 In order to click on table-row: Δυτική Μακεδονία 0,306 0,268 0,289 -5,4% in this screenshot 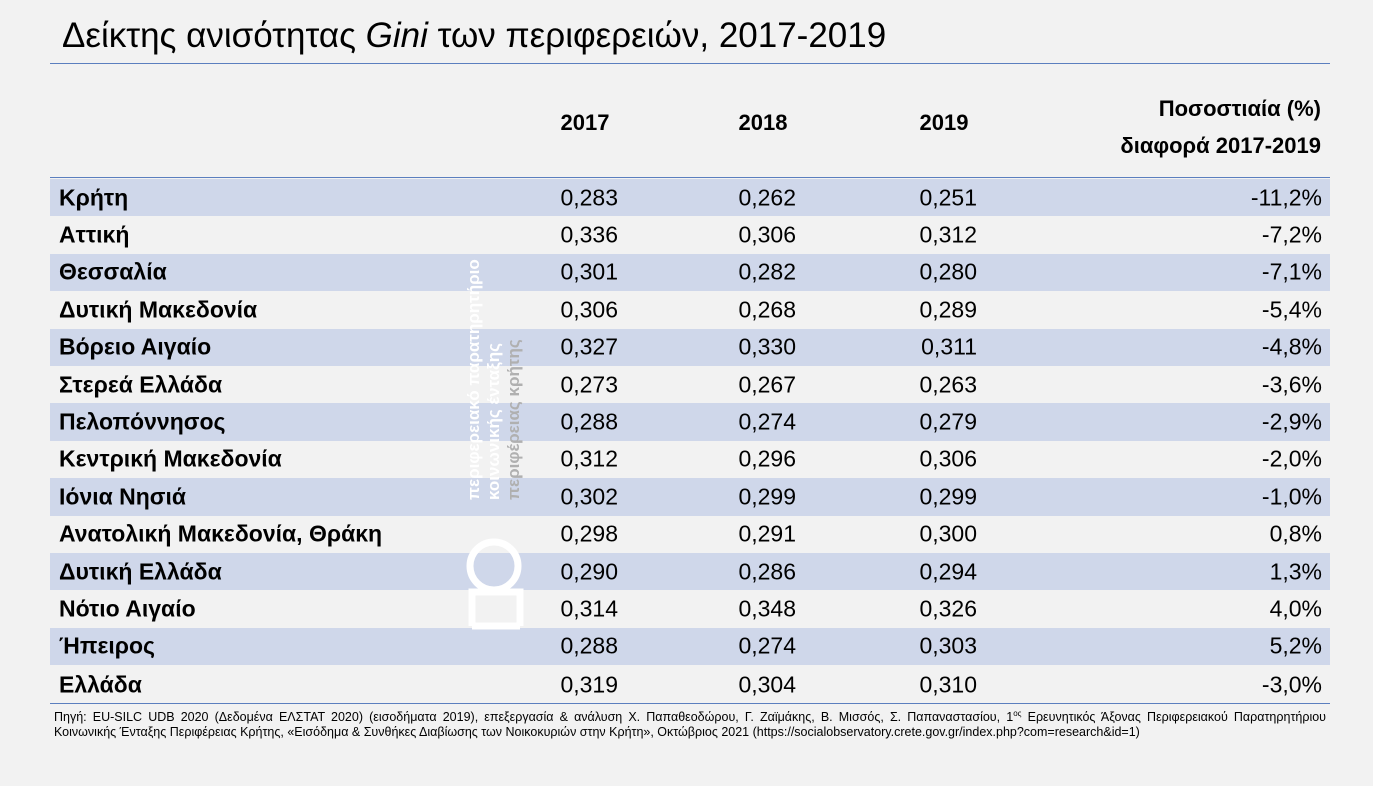, I will do `click(690, 309)`.